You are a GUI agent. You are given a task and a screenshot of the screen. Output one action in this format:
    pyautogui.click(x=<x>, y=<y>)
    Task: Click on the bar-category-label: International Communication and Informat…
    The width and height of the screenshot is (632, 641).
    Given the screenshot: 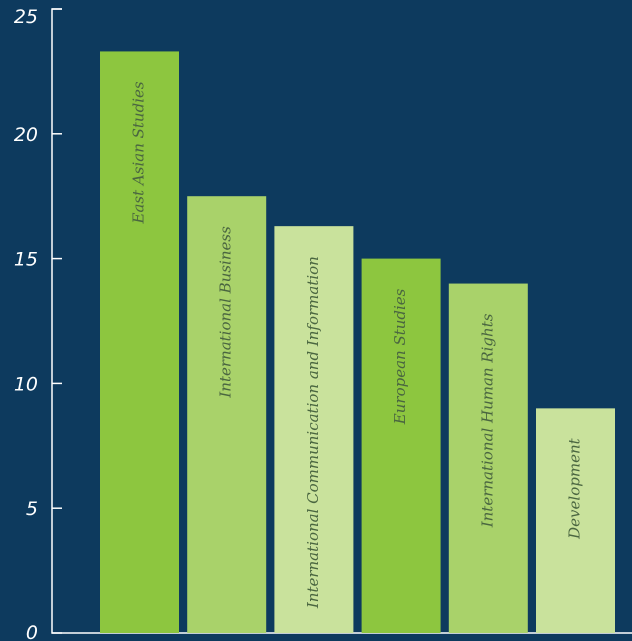 What is the action you would take?
    pyautogui.click(x=313, y=432)
    